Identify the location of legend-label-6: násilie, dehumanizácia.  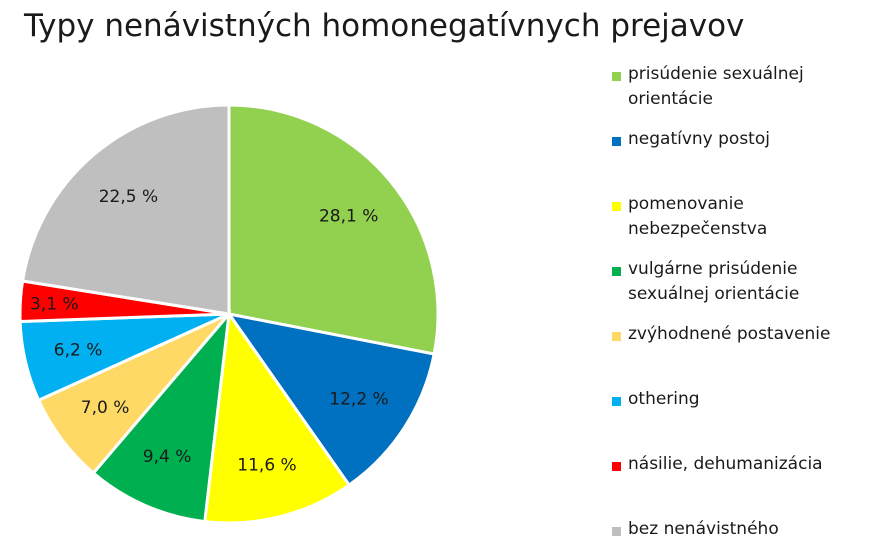
(725, 464).